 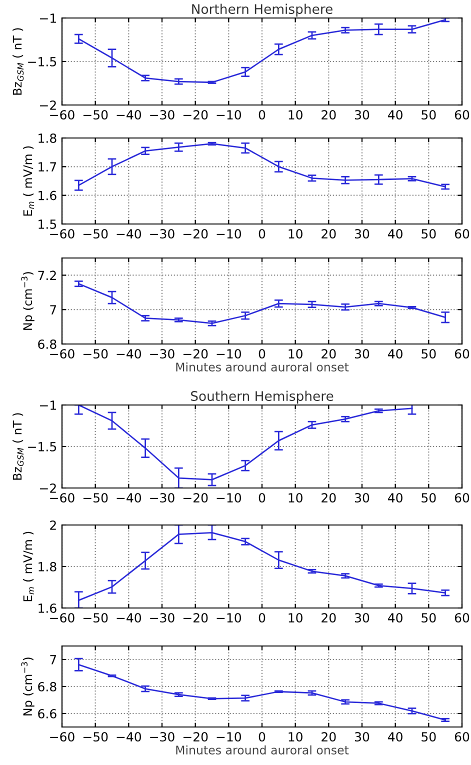 I want to click on y-tick-label: 6.6, so click(x=47, y=713).